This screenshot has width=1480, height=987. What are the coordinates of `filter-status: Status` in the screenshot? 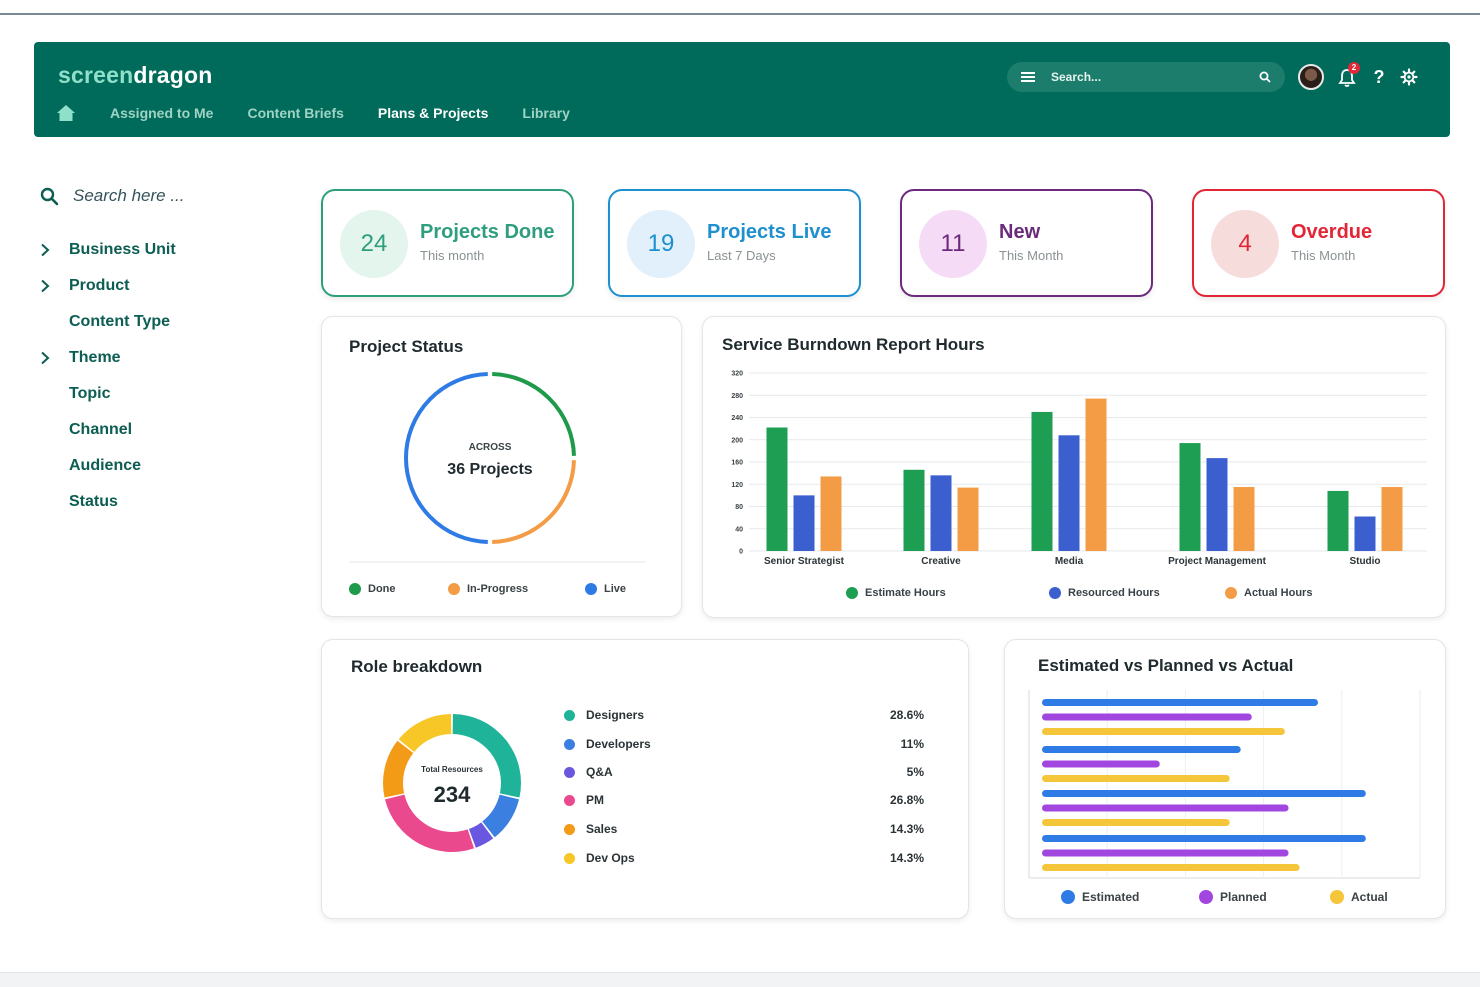 It's located at (108, 502).